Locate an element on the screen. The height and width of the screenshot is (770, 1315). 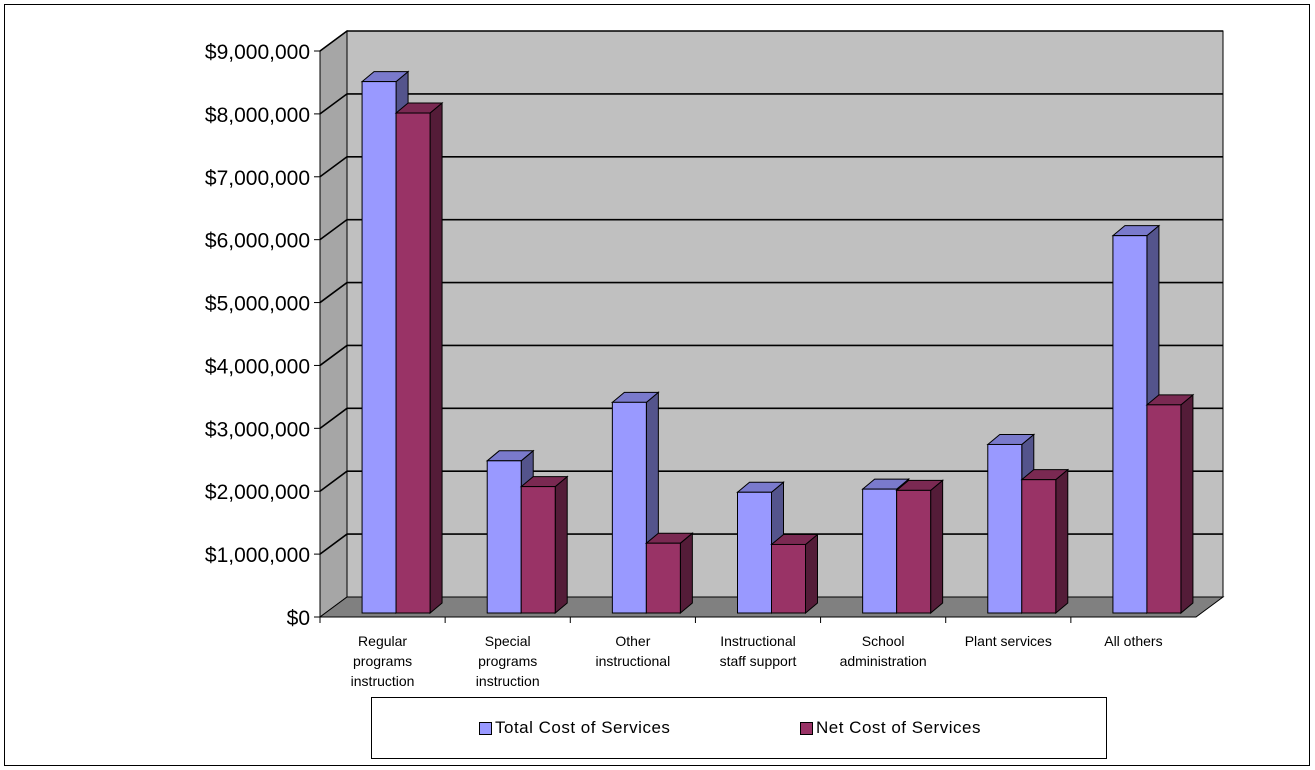
bar-net-6-side is located at coordinates (1187, 504).